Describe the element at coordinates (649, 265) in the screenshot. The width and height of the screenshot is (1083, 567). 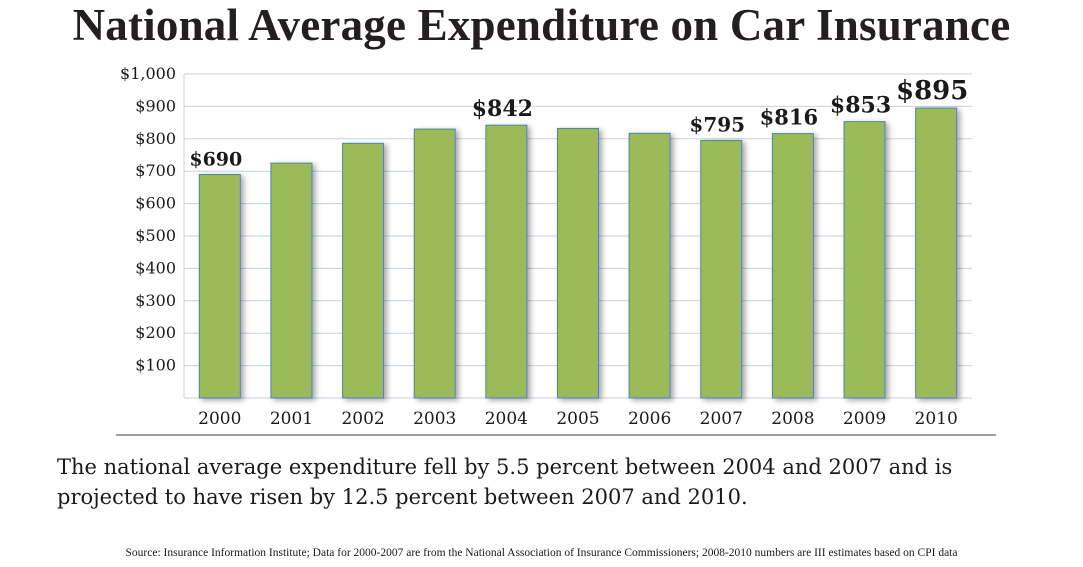
I see `bar-2006` at that location.